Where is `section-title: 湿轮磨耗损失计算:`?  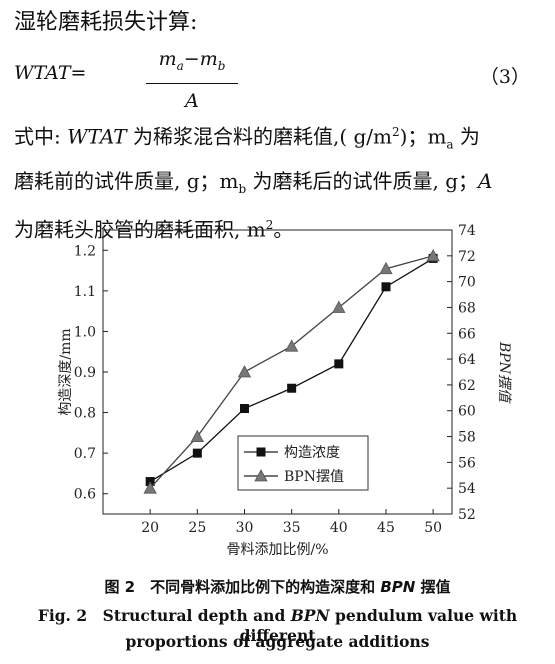 section-title: 湿轮磨耗损失计算: is located at coordinates (106, 22).